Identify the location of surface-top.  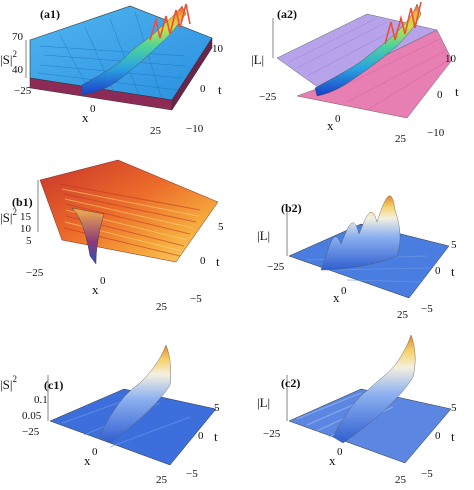
(129, 211).